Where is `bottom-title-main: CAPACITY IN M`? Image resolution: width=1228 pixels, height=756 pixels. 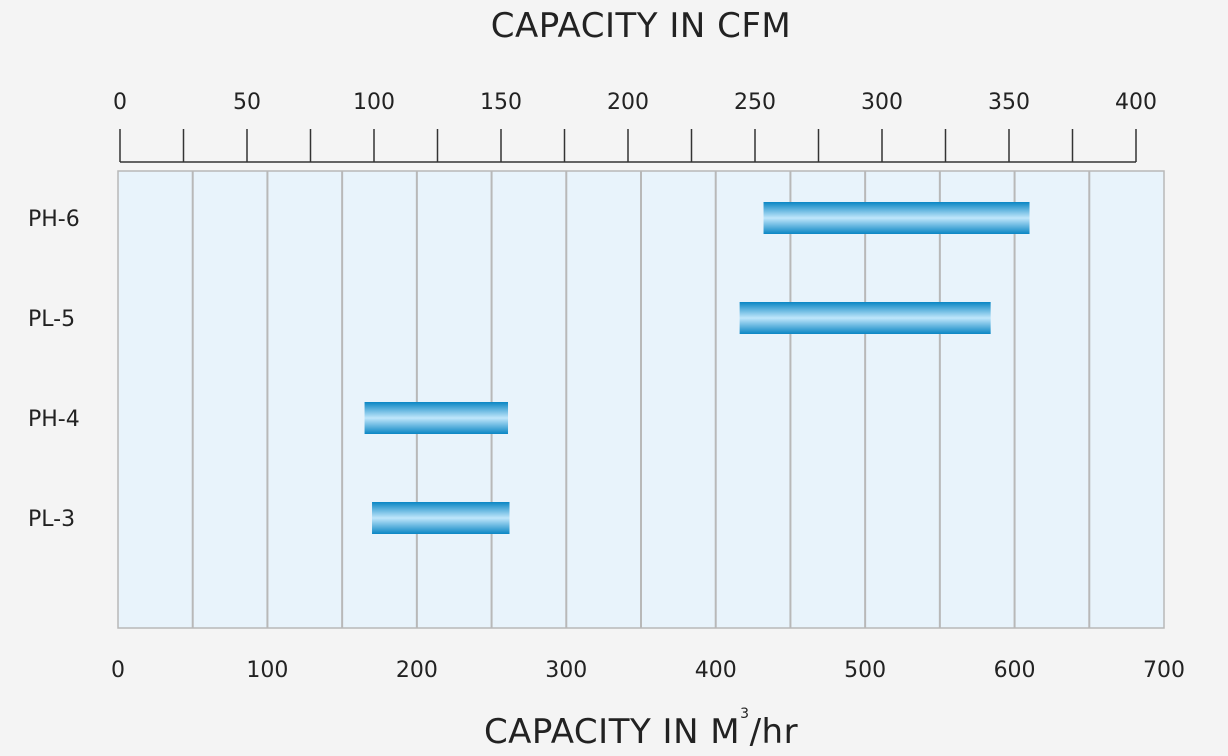
bottom-title-main: CAPACITY IN M is located at coordinates (612, 732).